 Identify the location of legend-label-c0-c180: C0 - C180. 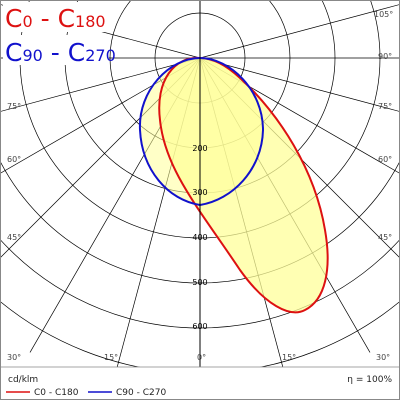
(56, 393).